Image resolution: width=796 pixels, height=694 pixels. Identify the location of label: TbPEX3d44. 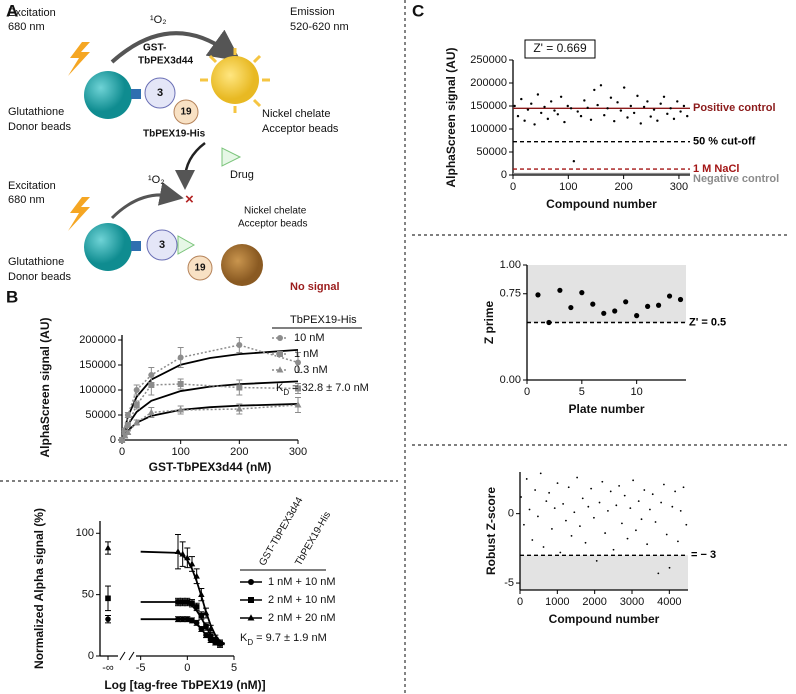
(165, 61).